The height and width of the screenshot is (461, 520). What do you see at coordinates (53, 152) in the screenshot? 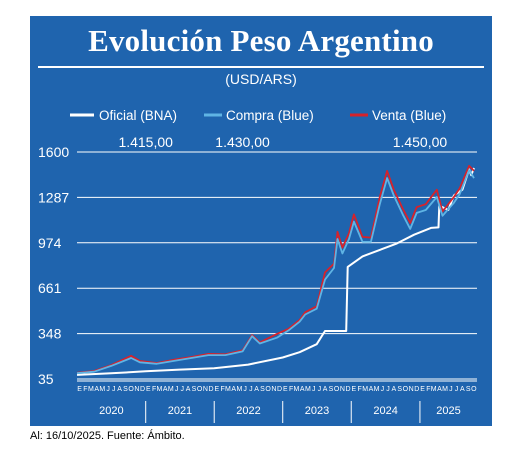
I see `y-tick-label: 1600` at bounding box center [53, 152].